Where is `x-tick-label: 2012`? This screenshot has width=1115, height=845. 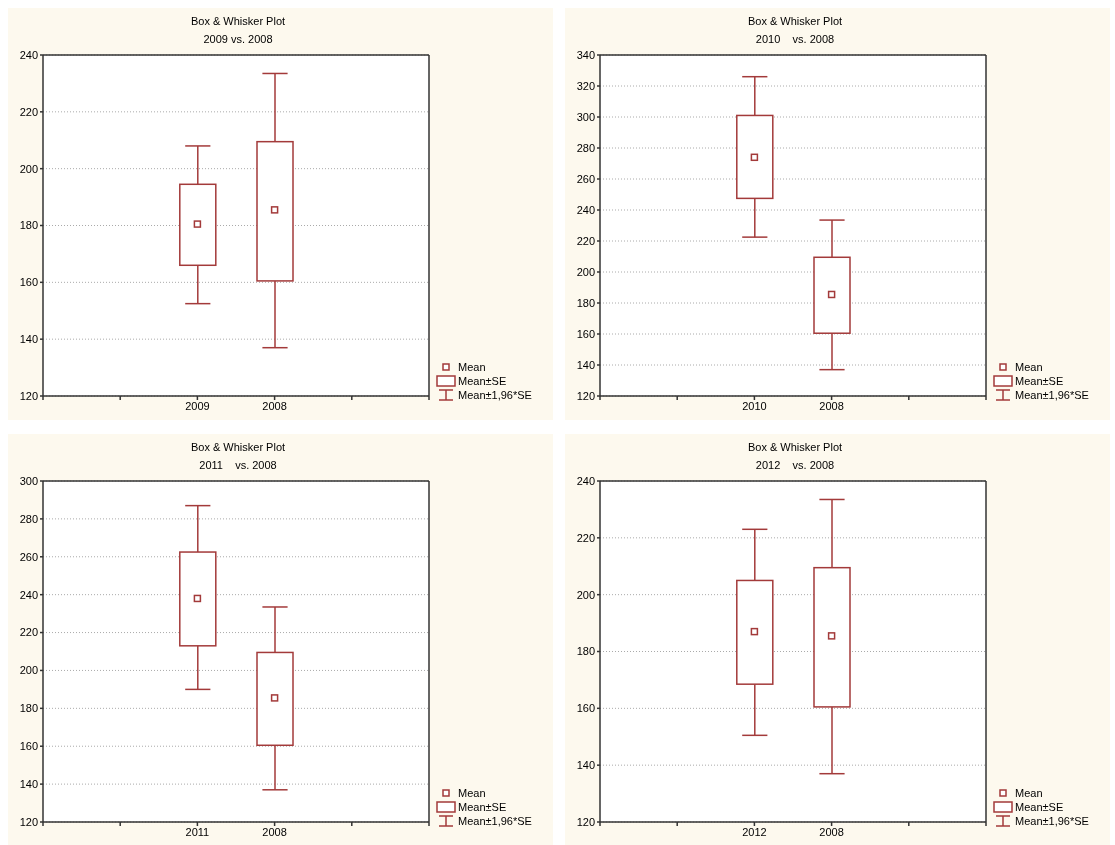
x-tick-label: 2012 is located at coordinates (754, 831).